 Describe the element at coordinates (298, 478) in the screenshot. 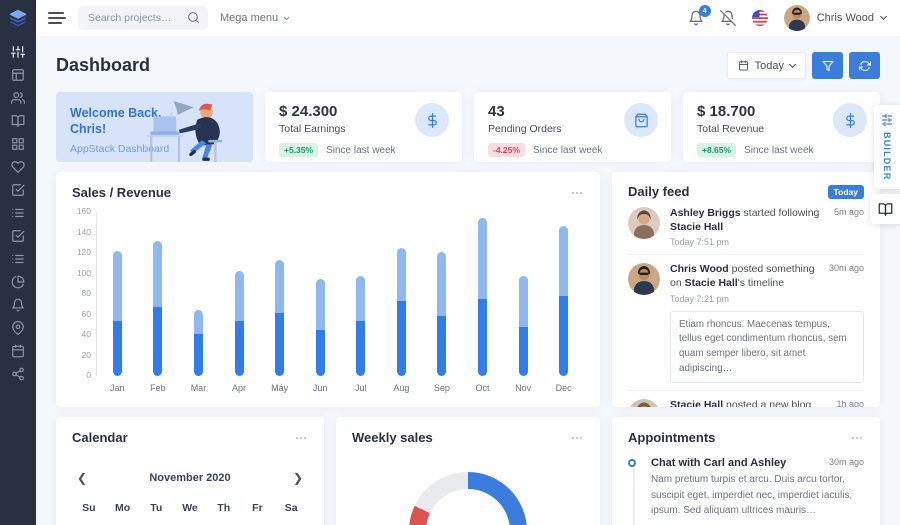

I see `calendar-next-button: ❯` at that location.